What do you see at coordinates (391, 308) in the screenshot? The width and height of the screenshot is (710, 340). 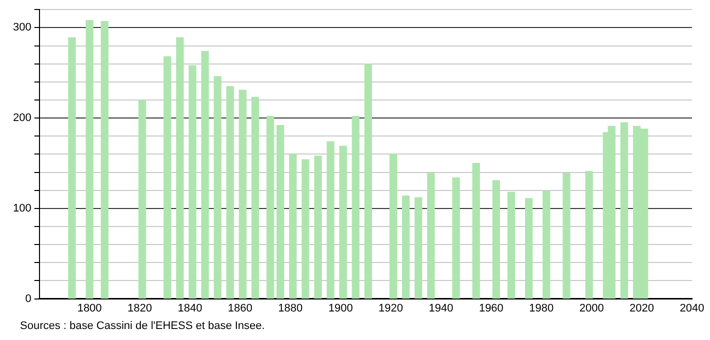 I see `x-tick-label: 1920` at bounding box center [391, 308].